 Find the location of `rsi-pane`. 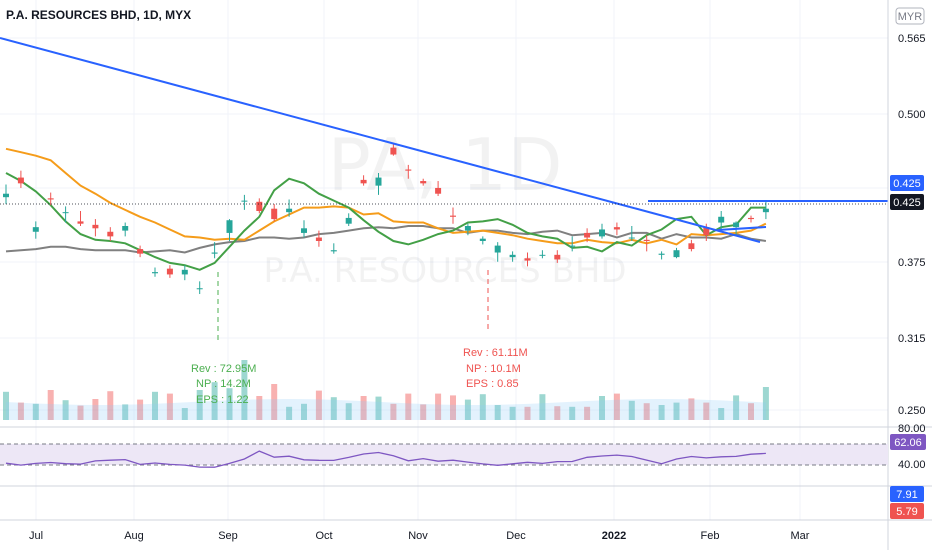

rsi-pane is located at coordinates (444, 455).